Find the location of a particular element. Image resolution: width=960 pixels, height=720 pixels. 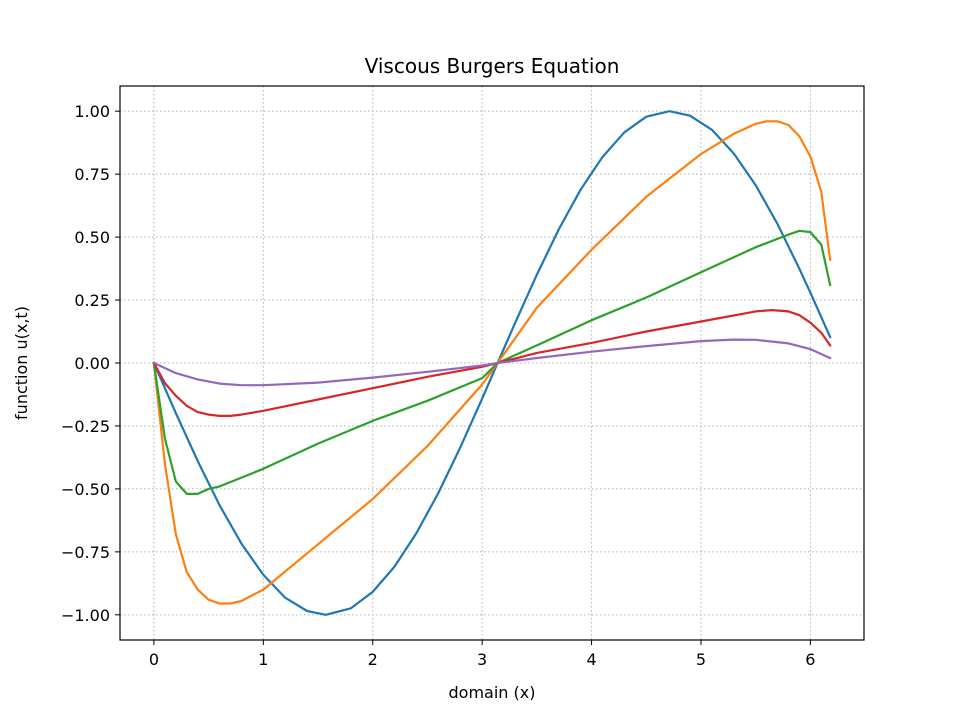

y-tick-label: 0.50 is located at coordinates (92, 237).